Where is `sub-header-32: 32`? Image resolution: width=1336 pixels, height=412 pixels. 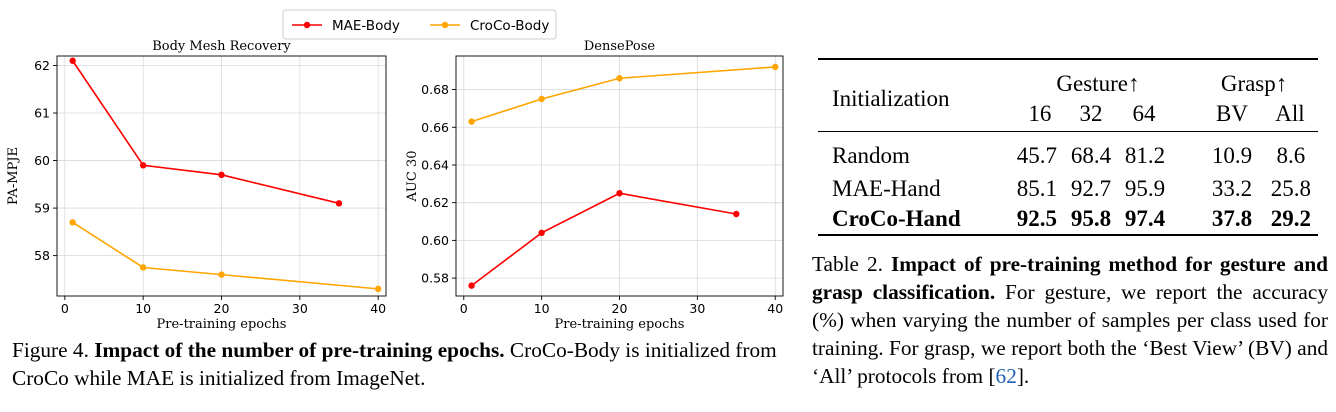 sub-header-32: 32 is located at coordinates (1091, 113).